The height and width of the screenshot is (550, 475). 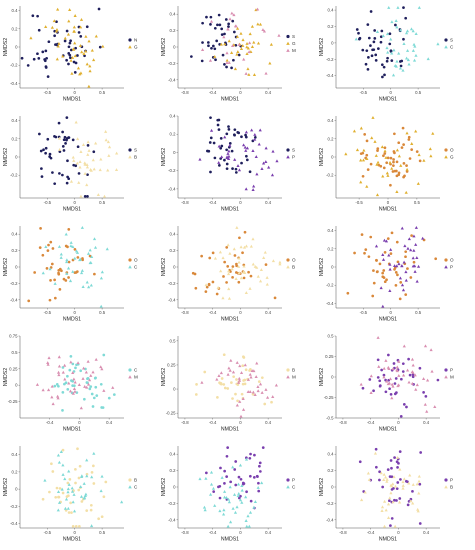 I want to click on nmds-panel-15: -0.8 -0.4 0 0.4 -0.4 -0.2 0 0.2 0.4 NMDS1 NMDS2 P B, so click(x=395, y=495).